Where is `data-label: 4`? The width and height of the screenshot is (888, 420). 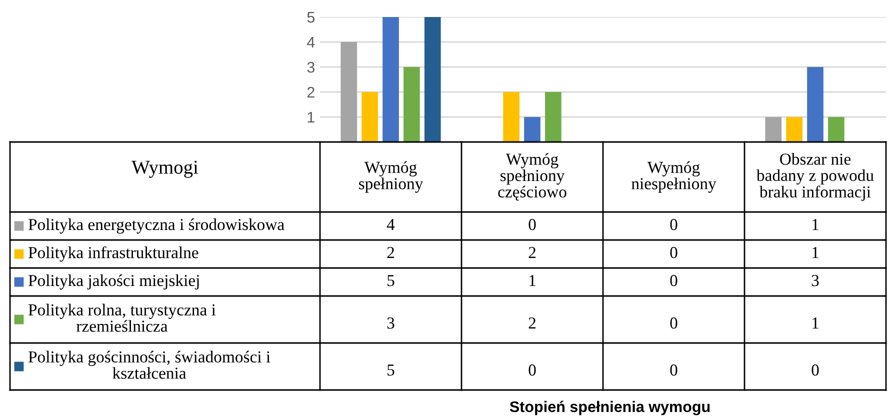 data-label: 4 is located at coordinates (390, 224).